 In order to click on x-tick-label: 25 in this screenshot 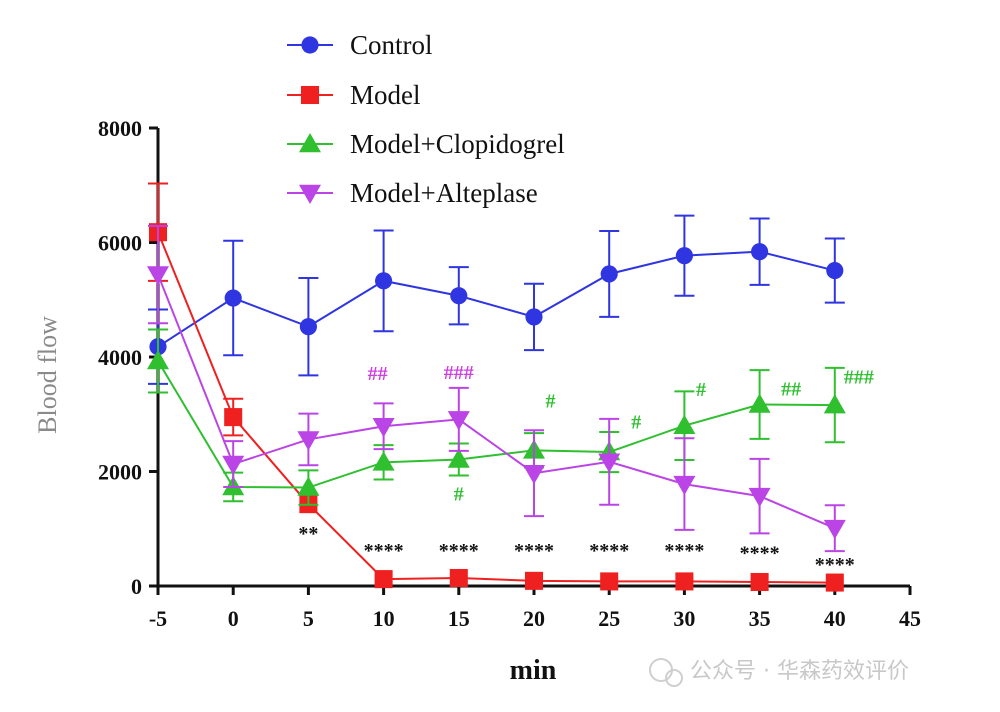, I will do `click(609, 618)`.